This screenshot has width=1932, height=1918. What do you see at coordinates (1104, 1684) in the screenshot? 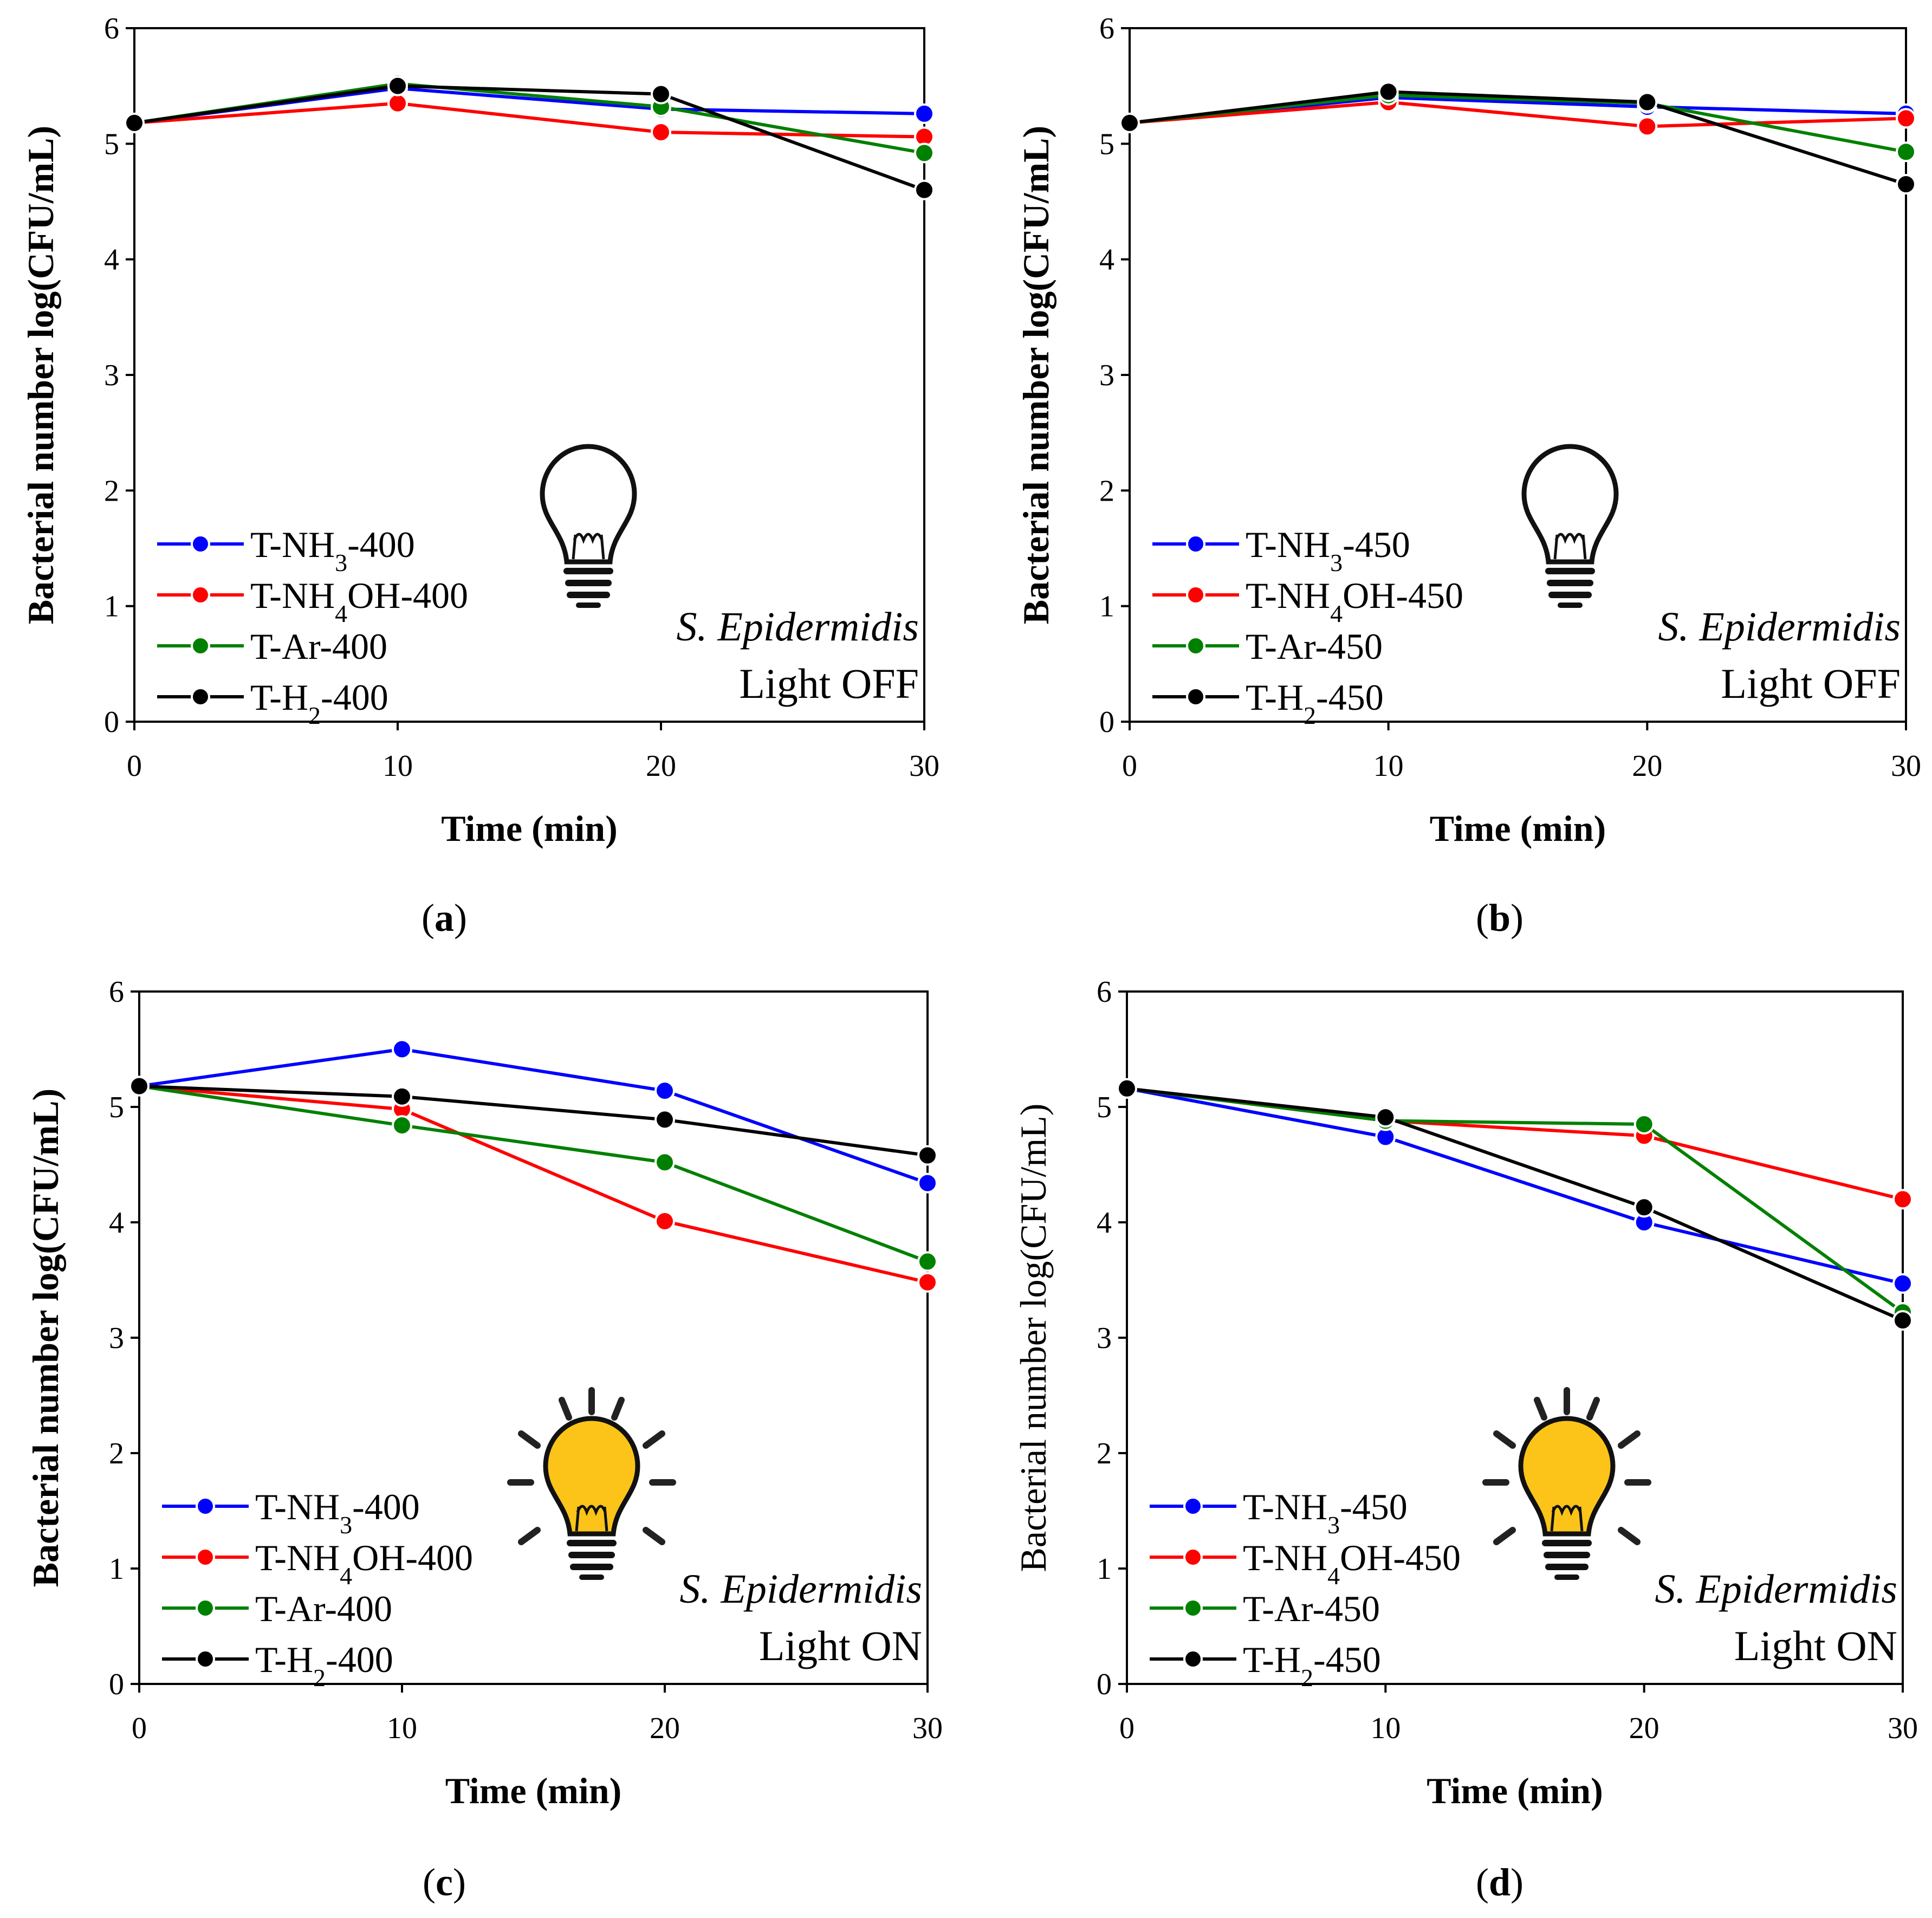
I see `y-tick-label: 0` at bounding box center [1104, 1684].